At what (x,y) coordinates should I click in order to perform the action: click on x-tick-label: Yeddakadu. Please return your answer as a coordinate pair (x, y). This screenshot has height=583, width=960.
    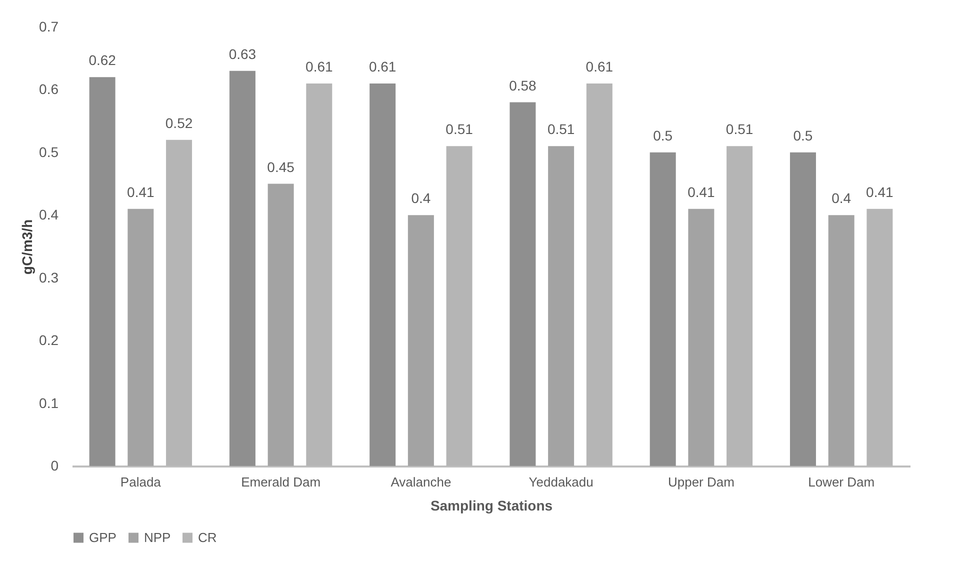
    Looking at the image, I should click on (561, 482).